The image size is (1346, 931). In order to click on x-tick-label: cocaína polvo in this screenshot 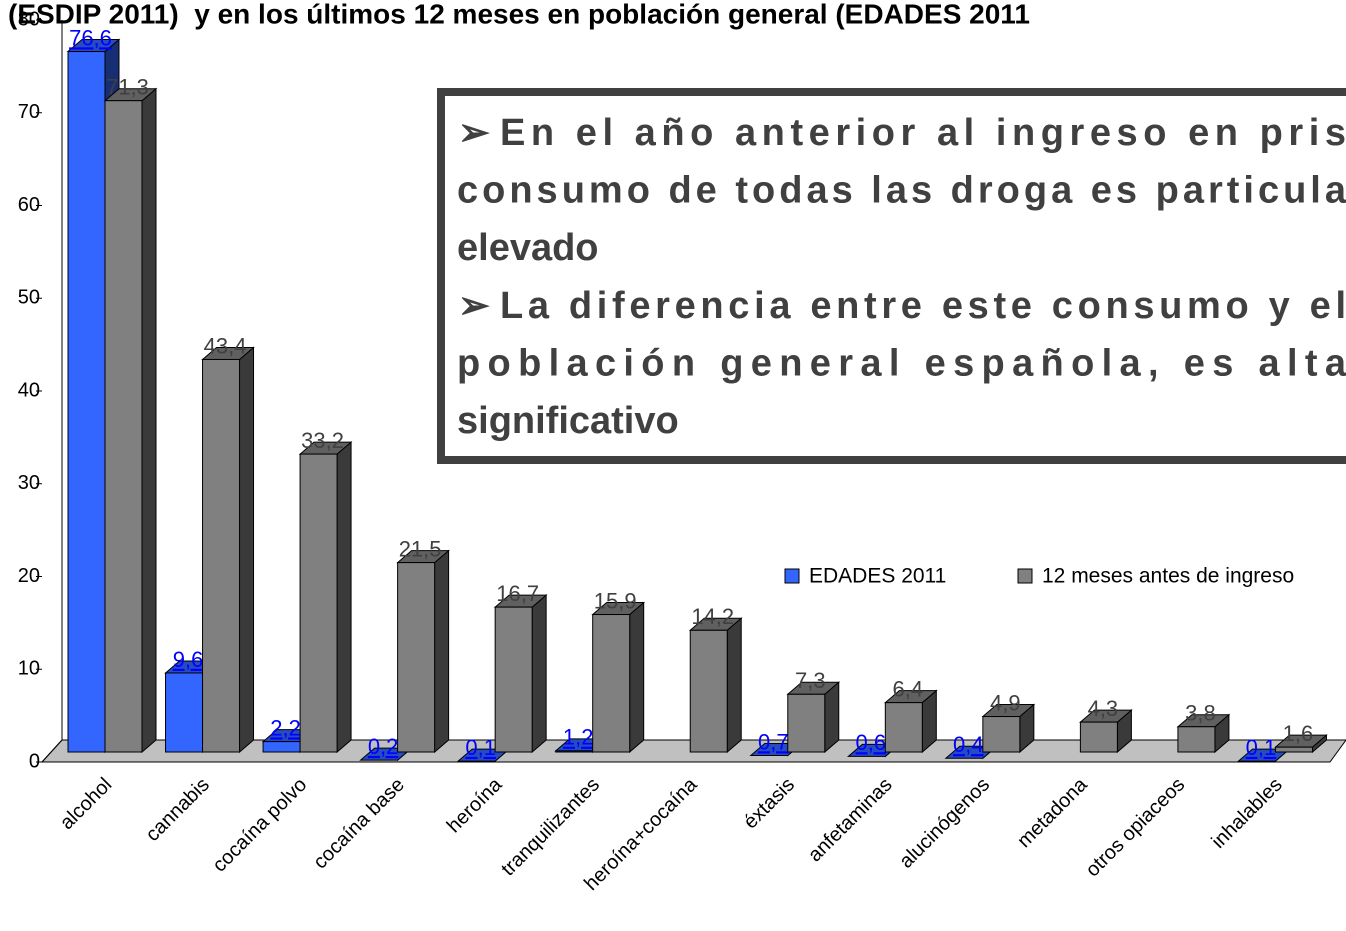, I will do `click(260, 825)`.